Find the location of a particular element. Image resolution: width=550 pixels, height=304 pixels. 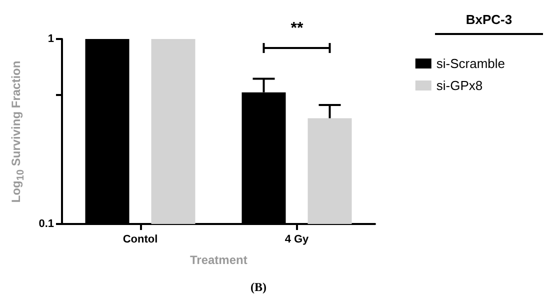

y-tick-label: 1 is located at coordinates (51, 39).